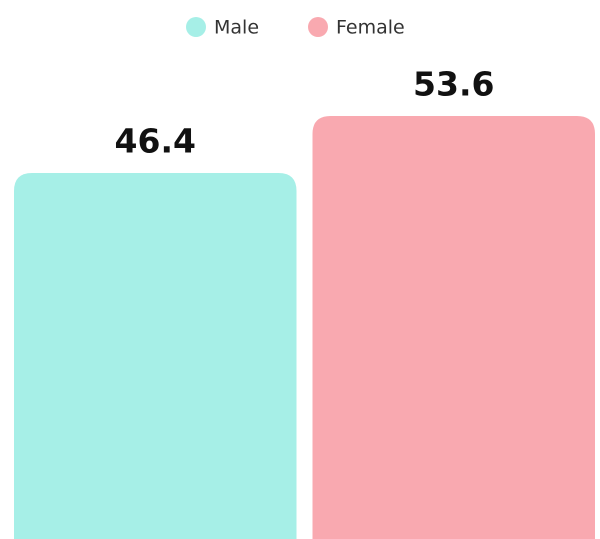  I want to click on legend-label: Male, so click(236, 28).